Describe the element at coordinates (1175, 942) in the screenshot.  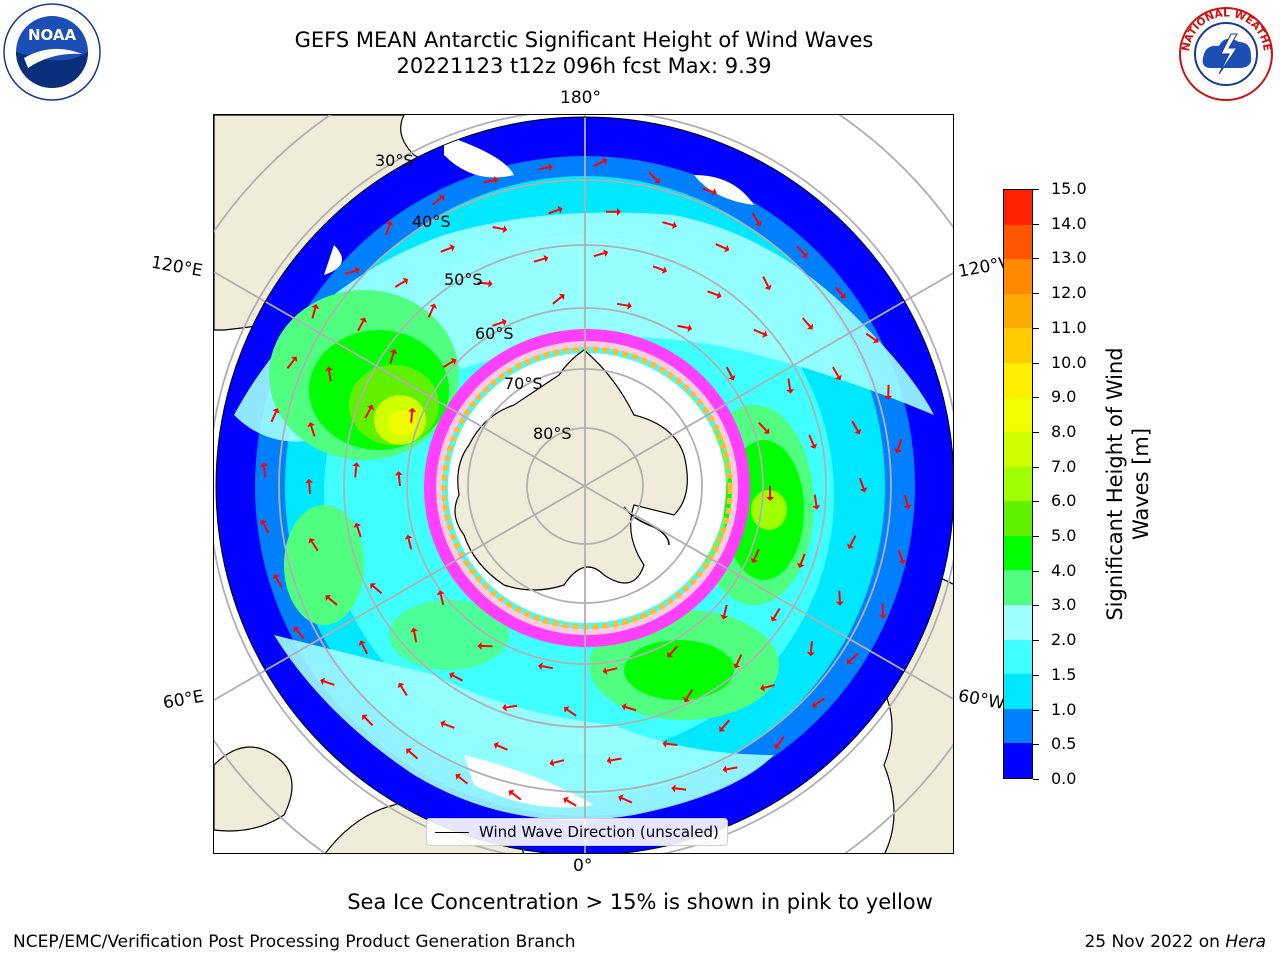
I see `footer-date: 25 Nov 2022 on Hera` at that location.